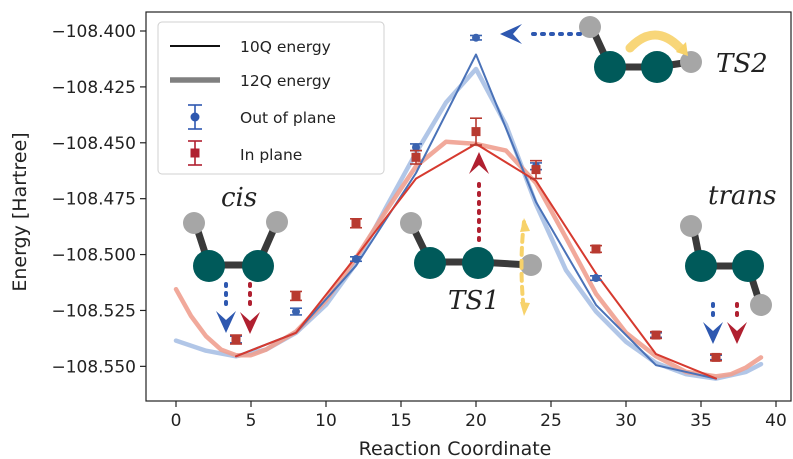 Image resolution: width=793 pixels, height=459 pixels. Describe the element at coordinates (195, 117) in the screenshot. I see `legend-marker-out-of-plane` at that location.